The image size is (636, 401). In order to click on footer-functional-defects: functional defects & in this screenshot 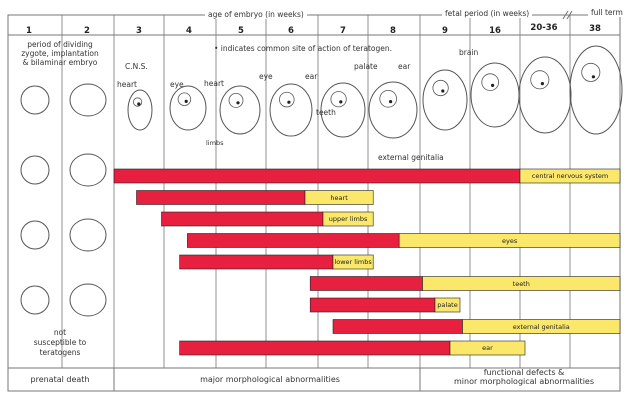, I will do `click(524, 372)`.